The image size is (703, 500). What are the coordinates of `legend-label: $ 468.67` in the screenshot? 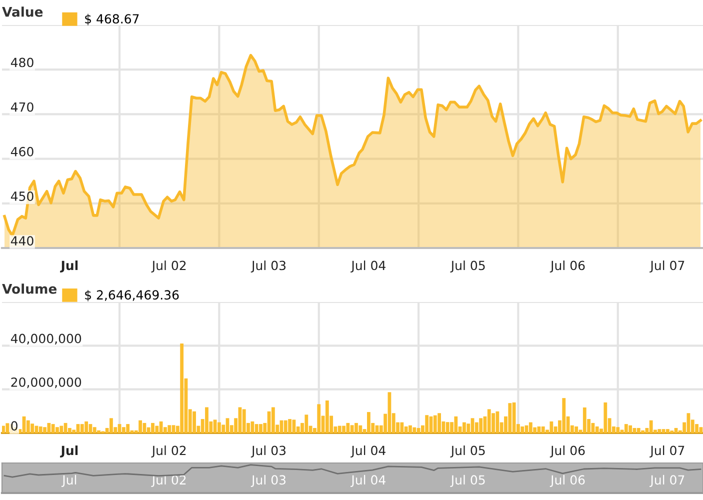 It's located at (112, 20).